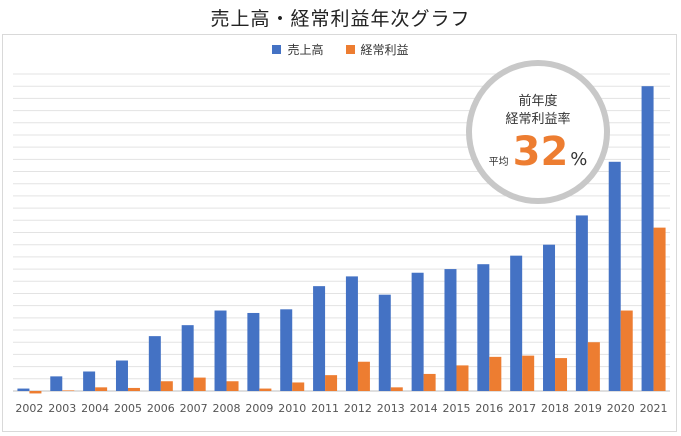 Image resolution: width=681 pixels, height=436 pixels. I want to click on x-tick-label: 2002, so click(29, 408).